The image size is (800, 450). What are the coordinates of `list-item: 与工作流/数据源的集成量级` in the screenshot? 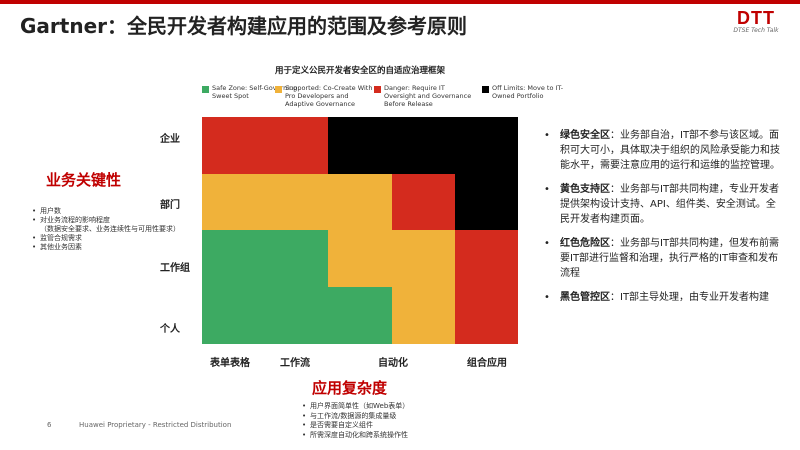 It's located at (402, 417).